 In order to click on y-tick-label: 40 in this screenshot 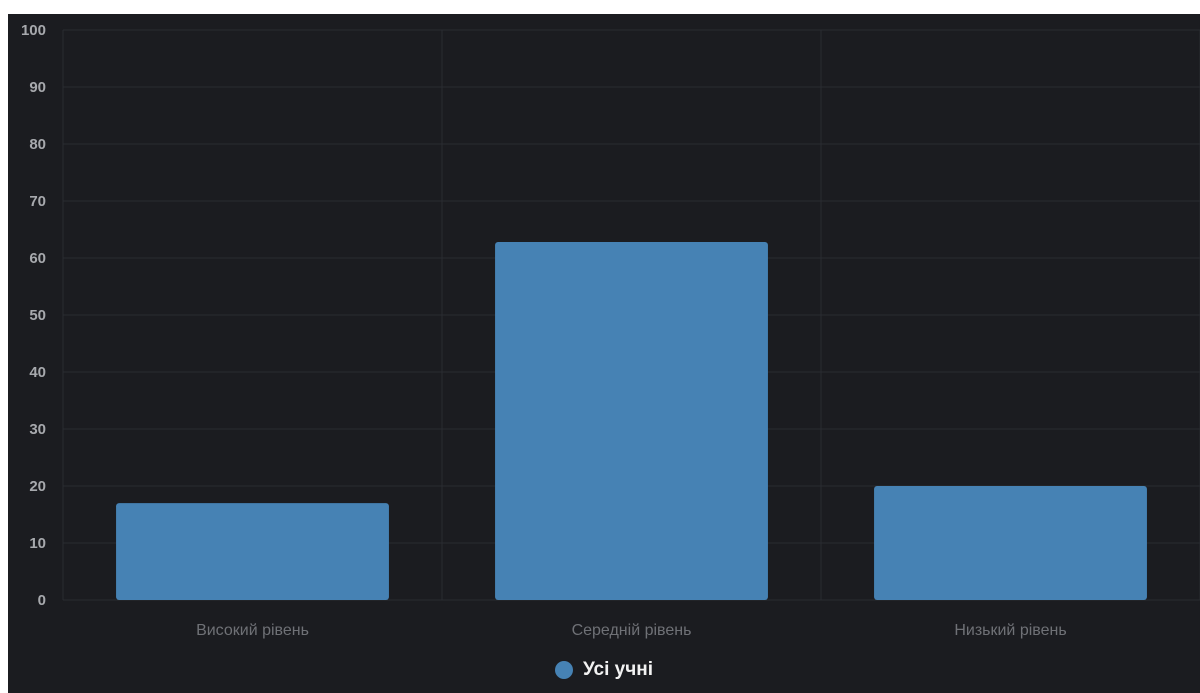, I will do `click(37, 372)`.